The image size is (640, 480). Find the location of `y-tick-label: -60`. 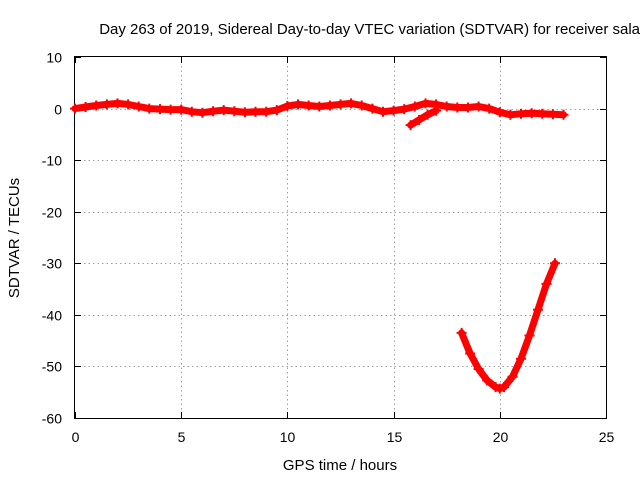

y-tick-label: -60 is located at coordinates (52, 419).